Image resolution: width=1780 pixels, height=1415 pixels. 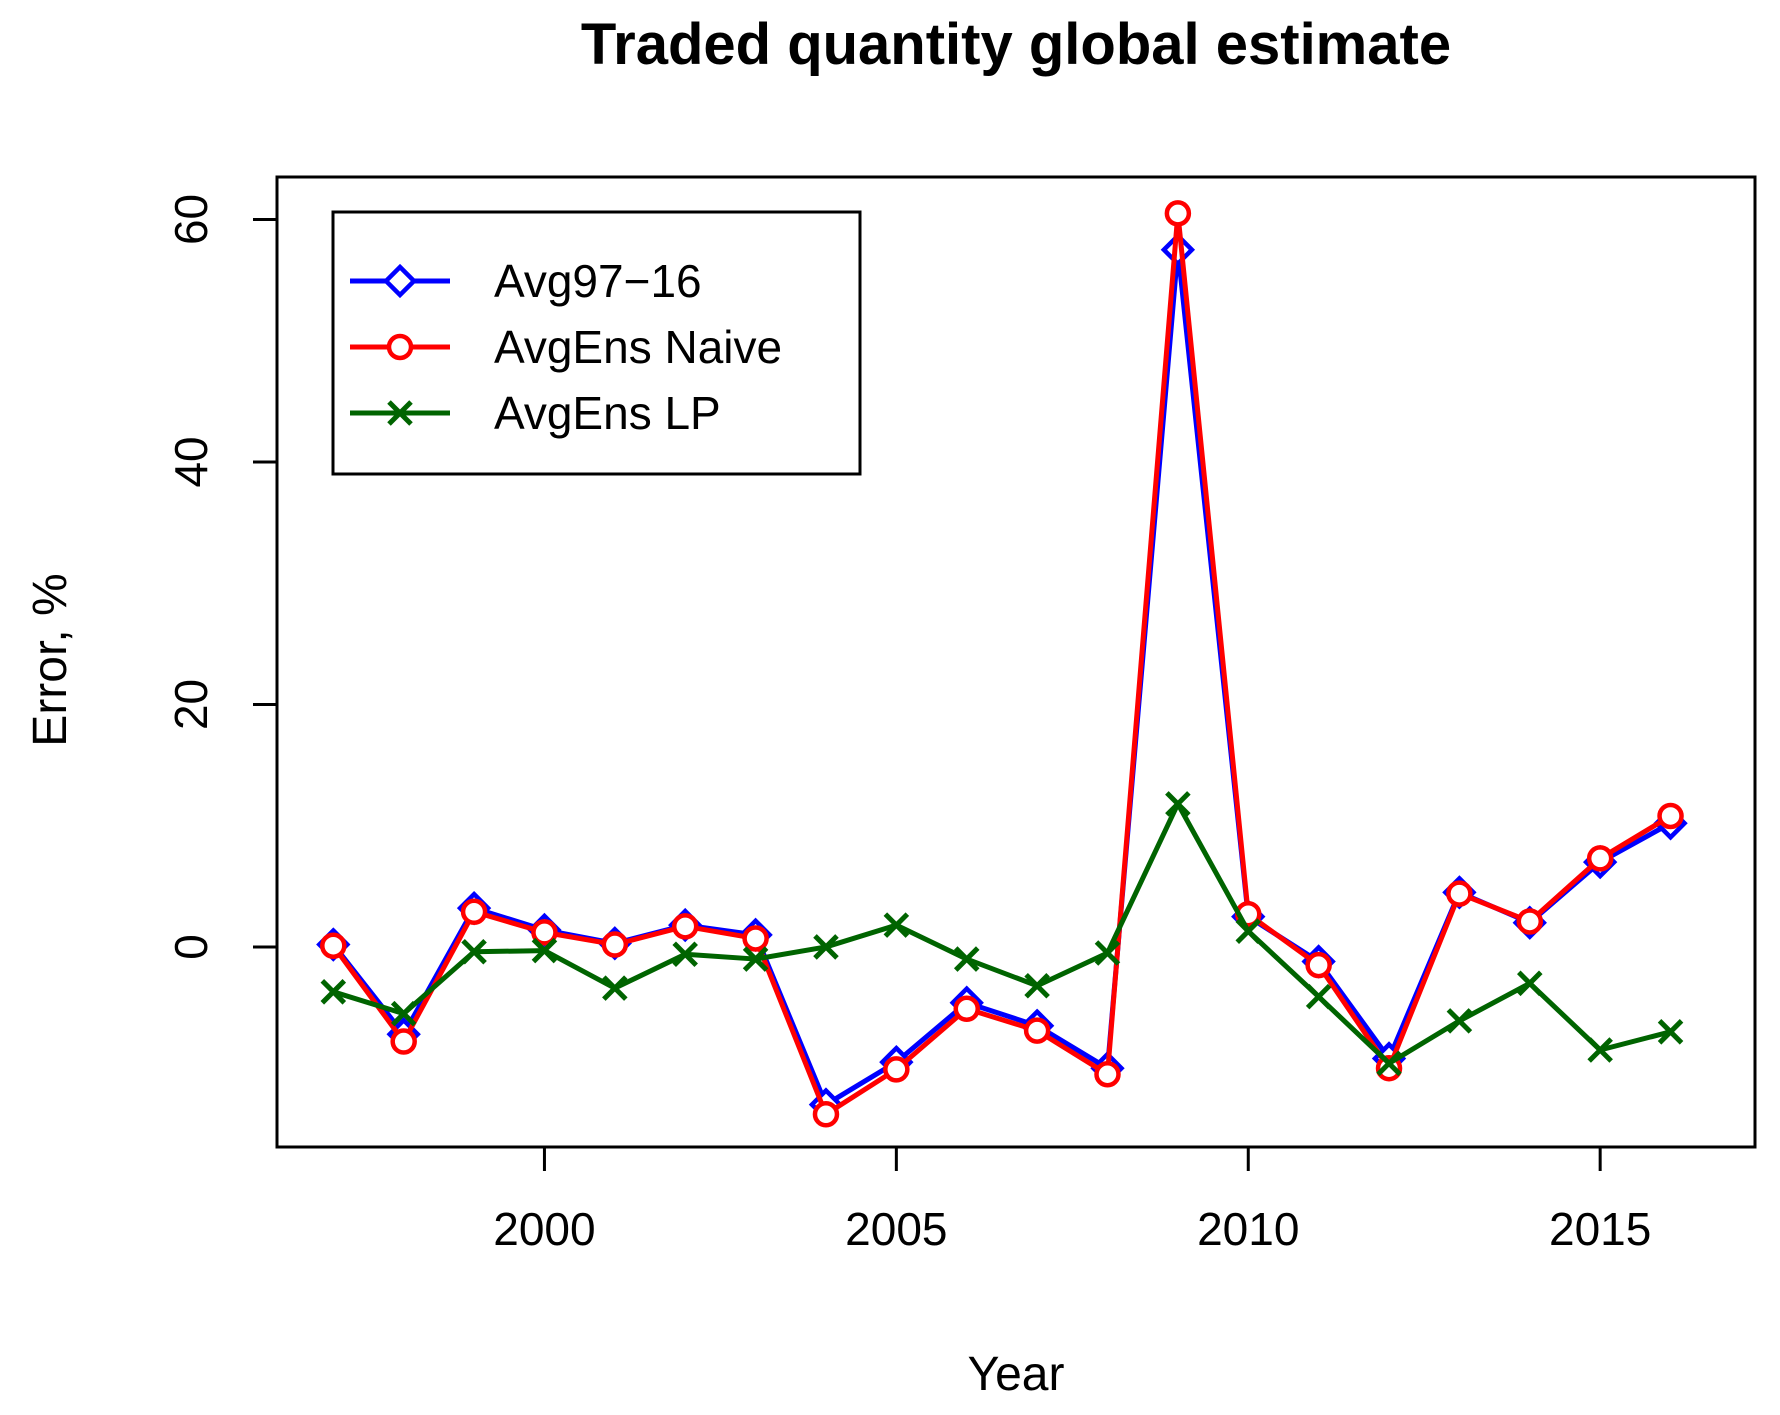 I want to click on point-avgens-lp-2001, so click(x=615, y=988).